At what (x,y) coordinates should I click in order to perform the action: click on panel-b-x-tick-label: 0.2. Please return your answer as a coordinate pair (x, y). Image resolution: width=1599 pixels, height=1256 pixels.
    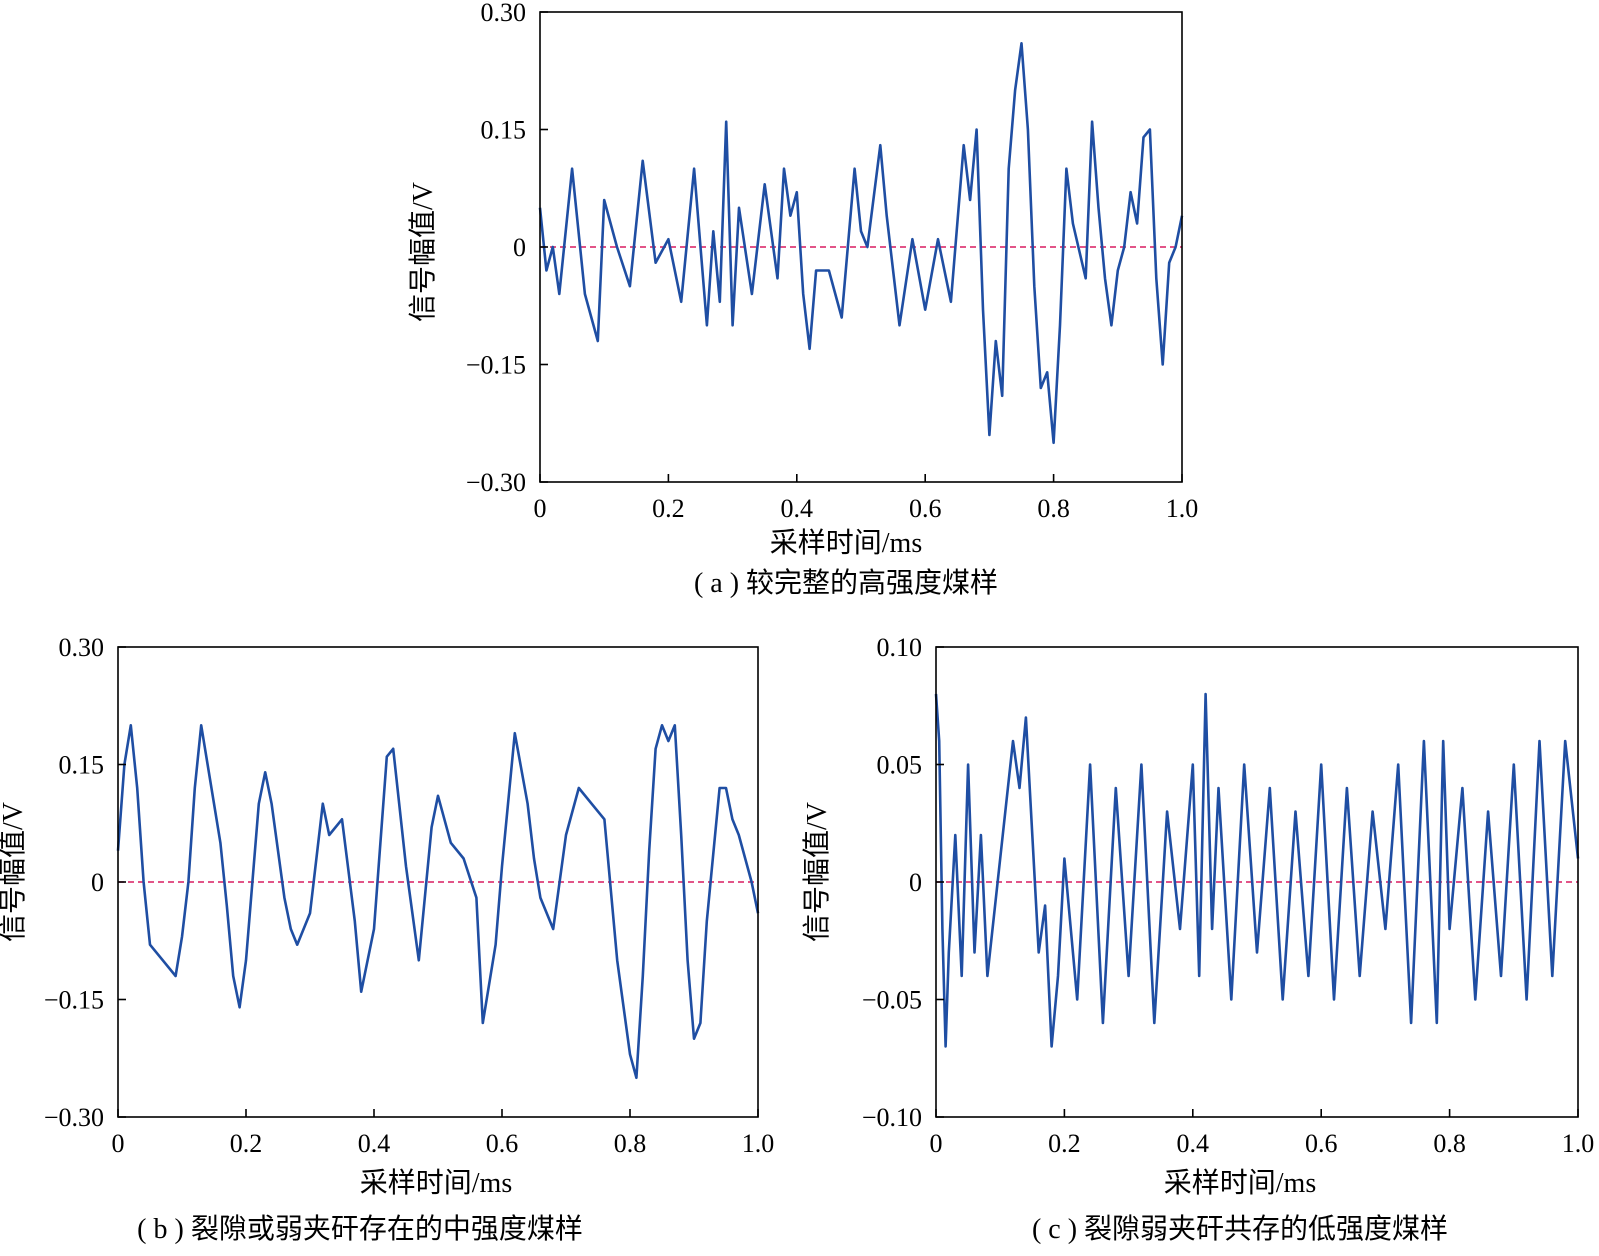
    Looking at the image, I should click on (246, 1143).